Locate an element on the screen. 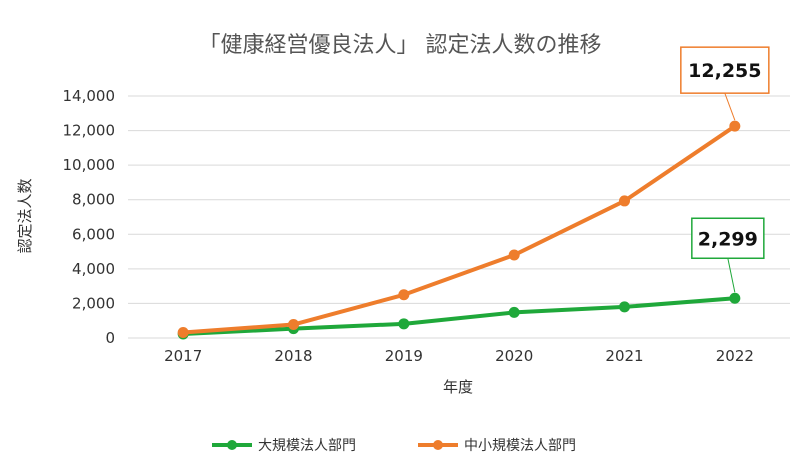  x-tick-label: 2017 is located at coordinates (183, 356).